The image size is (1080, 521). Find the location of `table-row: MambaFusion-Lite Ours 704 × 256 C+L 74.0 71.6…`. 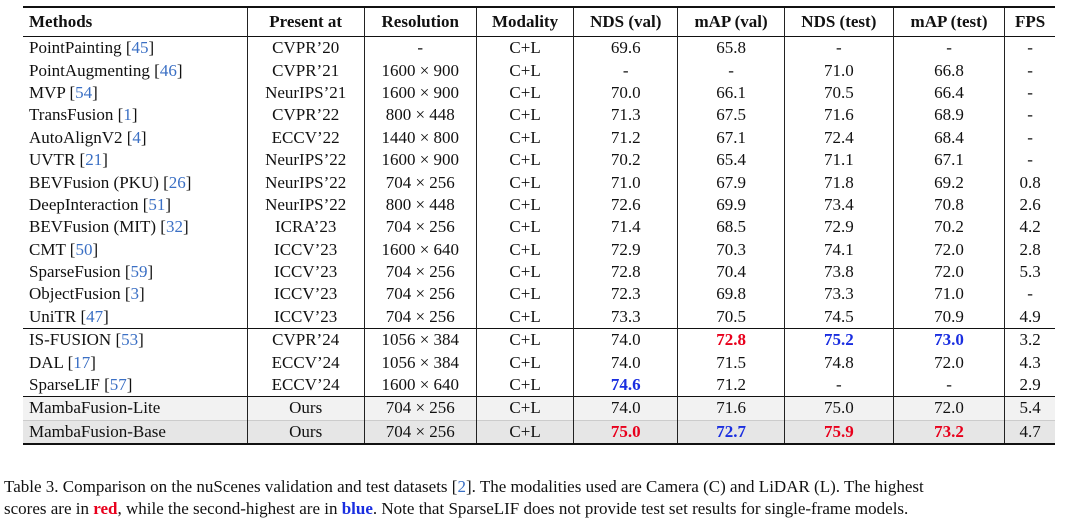

table-row: MambaFusion-Lite Ours 704 × 256 C+L 74.0 71.6… is located at coordinates (539, 408).